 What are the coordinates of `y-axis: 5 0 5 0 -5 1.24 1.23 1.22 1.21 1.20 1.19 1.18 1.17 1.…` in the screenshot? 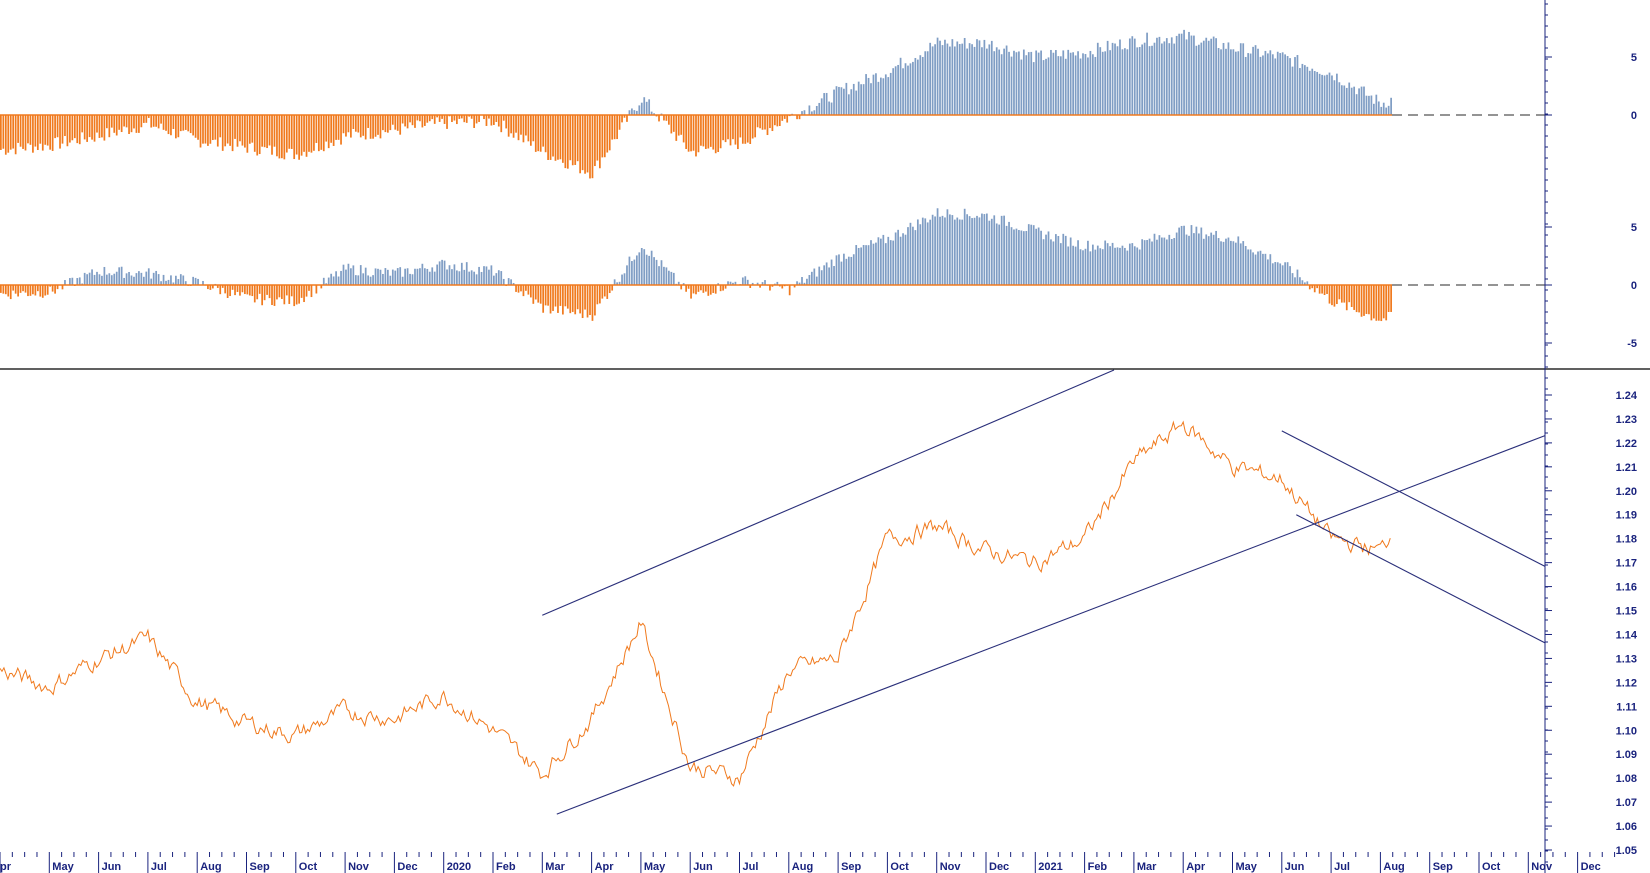 It's located at (1591, 436).